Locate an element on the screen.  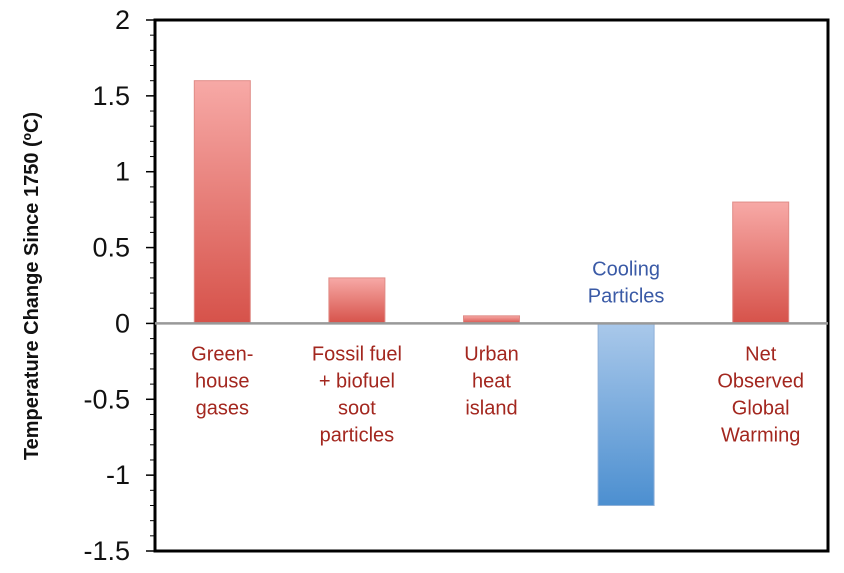
category-label: Net is located at coordinates (761, 354).